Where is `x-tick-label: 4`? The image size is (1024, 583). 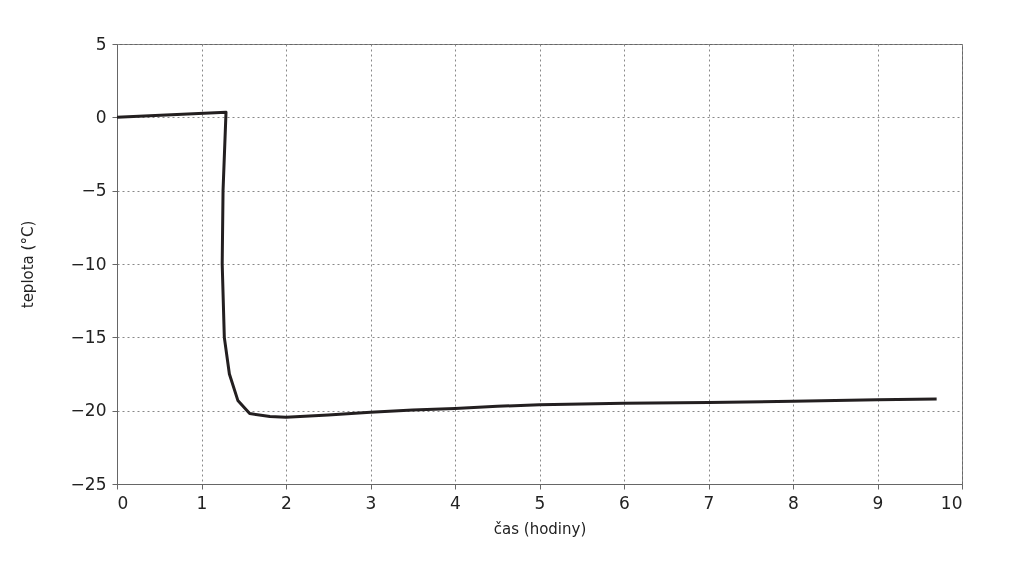 x-tick-label: 4 is located at coordinates (455, 502).